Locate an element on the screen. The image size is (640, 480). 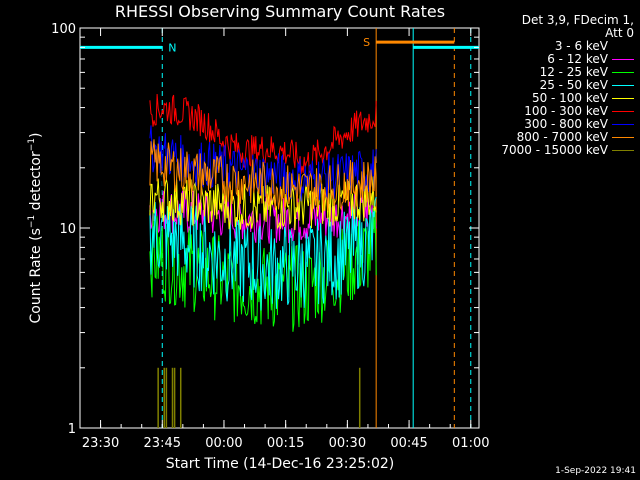
y-axis-label: Count Rate (s−1 detector−1) is located at coordinates (35, 228).